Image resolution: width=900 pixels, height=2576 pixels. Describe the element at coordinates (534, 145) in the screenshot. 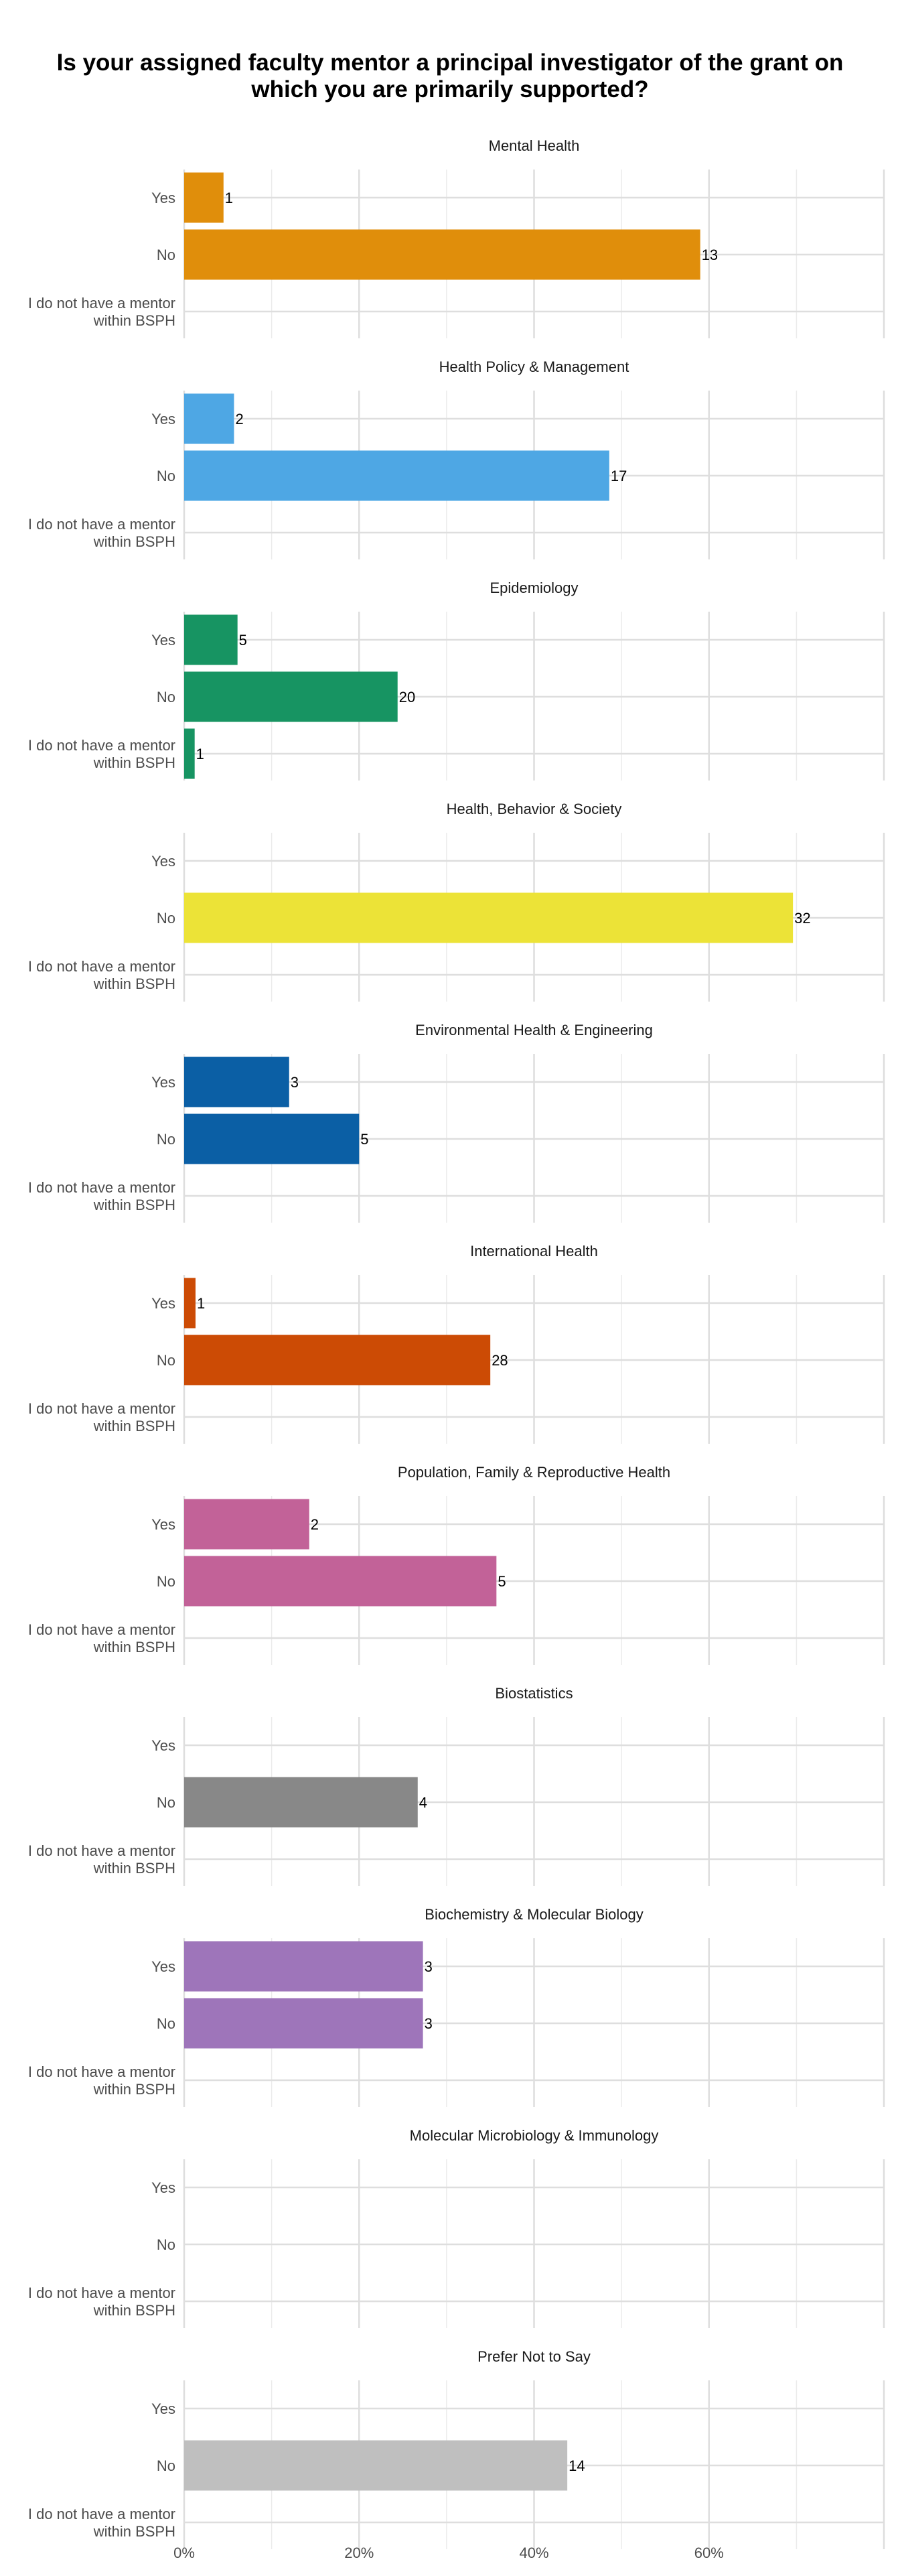

I see `facet-label: Mental Health` at that location.